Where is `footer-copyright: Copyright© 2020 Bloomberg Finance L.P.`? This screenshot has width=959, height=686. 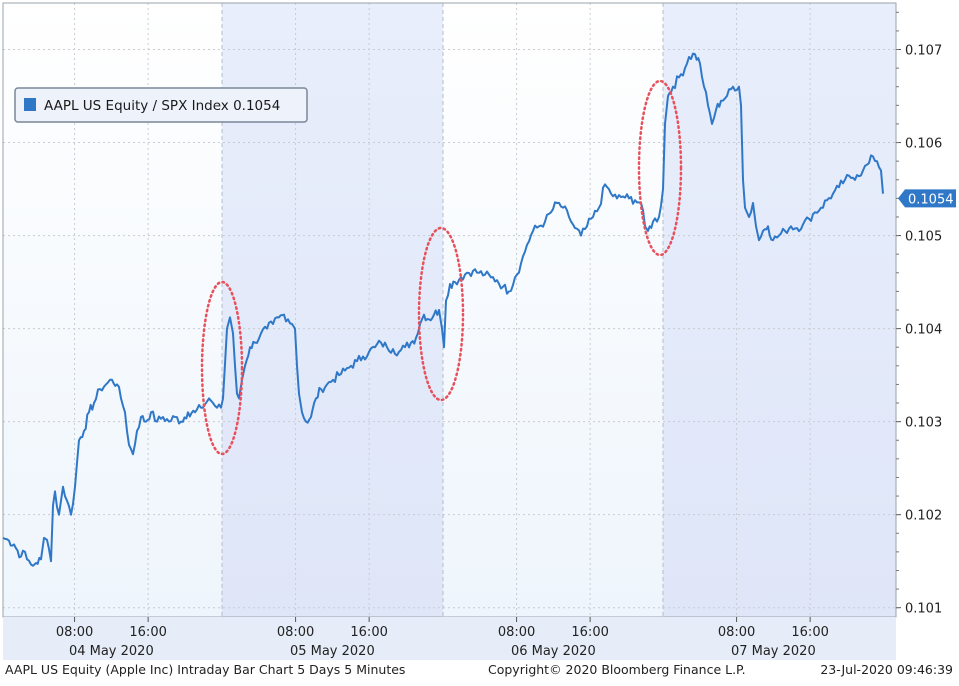 footer-copyright: Copyright© 2020 Bloomberg Finance L.P. is located at coordinates (617, 669).